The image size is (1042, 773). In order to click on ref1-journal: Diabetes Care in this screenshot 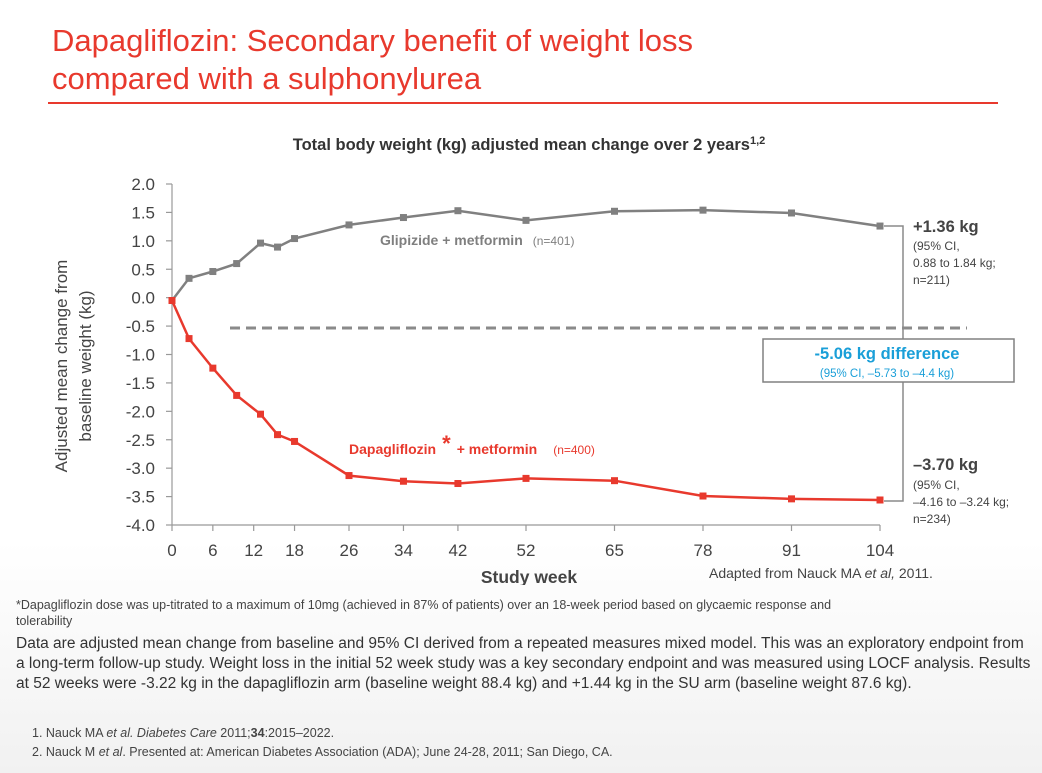, I will do `click(175, 733)`.